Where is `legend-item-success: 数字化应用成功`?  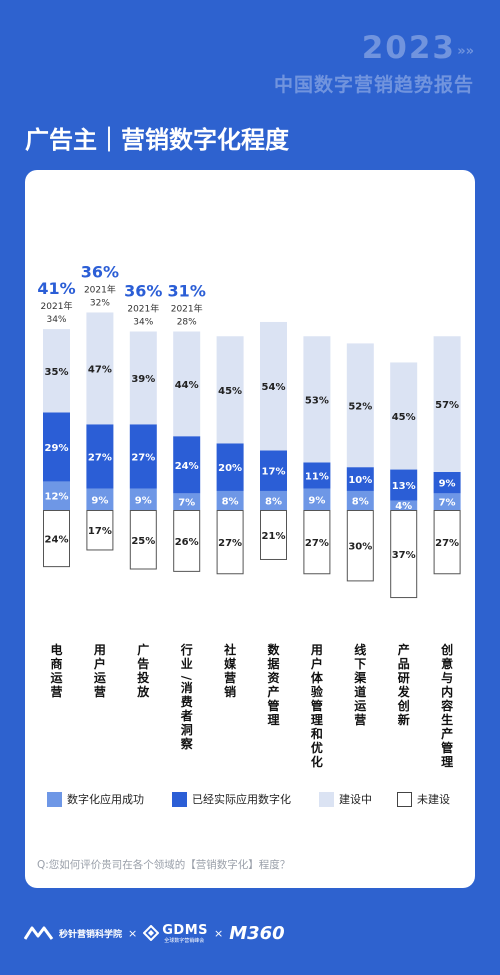 legend-item-success: 数字化应用成功 is located at coordinates (95, 799).